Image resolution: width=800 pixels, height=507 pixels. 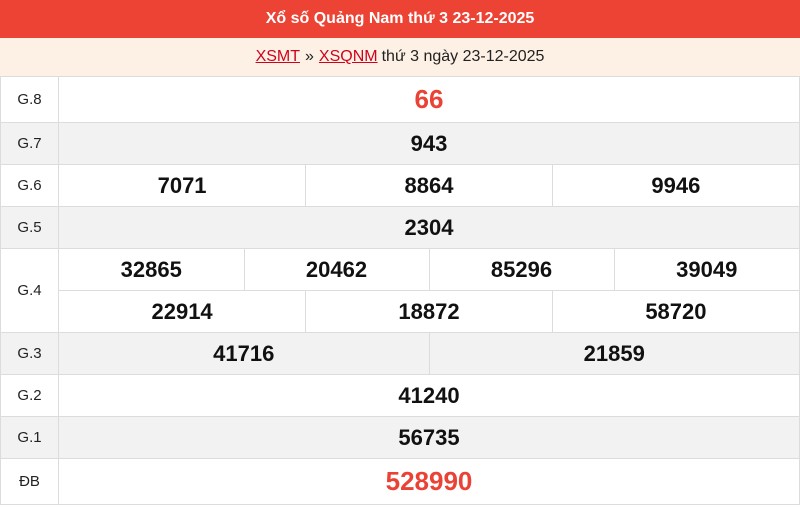 I want to click on prize-label: G.4, so click(x=29, y=290).